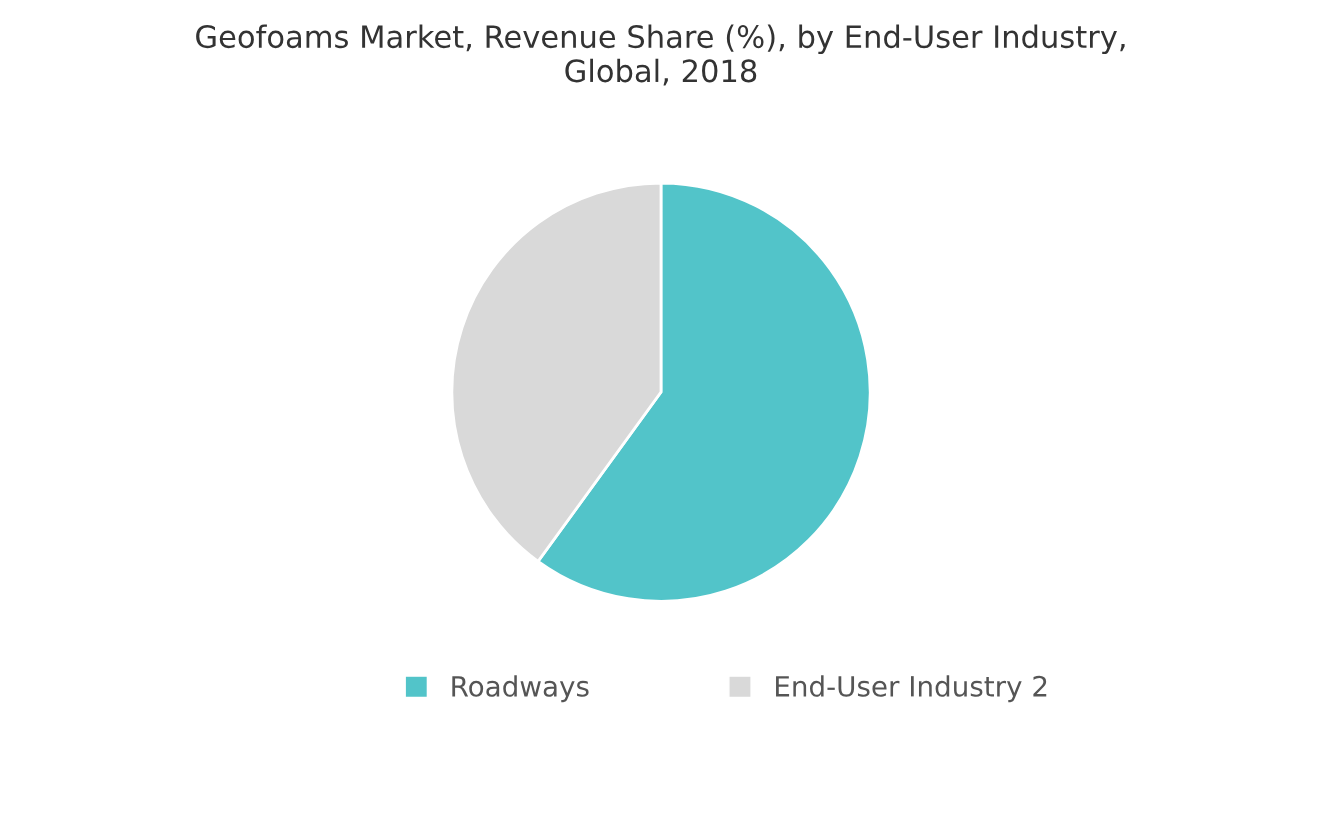 This screenshot has height=817, width=1322. What do you see at coordinates (660, 55) in the screenshot?
I see `chart-title: Geofoams Market, Revenue Share (%), by End-User Industry, Global, 2018` at bounding box center [660, 55].